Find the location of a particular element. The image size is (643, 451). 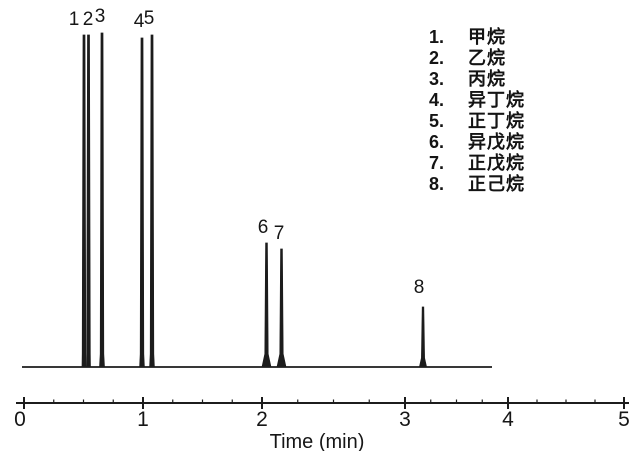

legend-item-4: 4. 异丁烷 is located at coordinates (477, 100).